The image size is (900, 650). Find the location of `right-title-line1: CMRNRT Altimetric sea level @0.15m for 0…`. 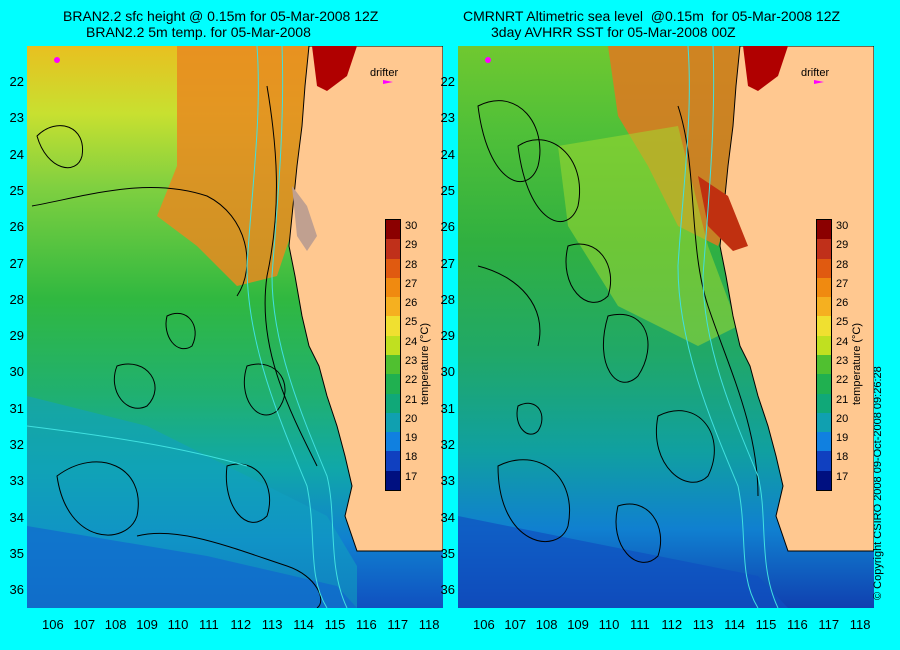

right-title-line1: CMRNRT Altimetric sea level @0.15m for 0… is located at coordinates (652, 16).